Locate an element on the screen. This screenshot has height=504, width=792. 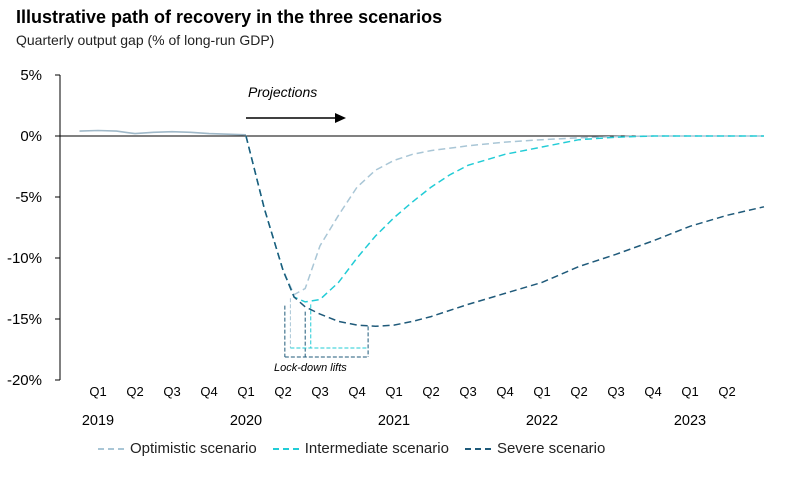
history-line is located at coordinates (163, 132).